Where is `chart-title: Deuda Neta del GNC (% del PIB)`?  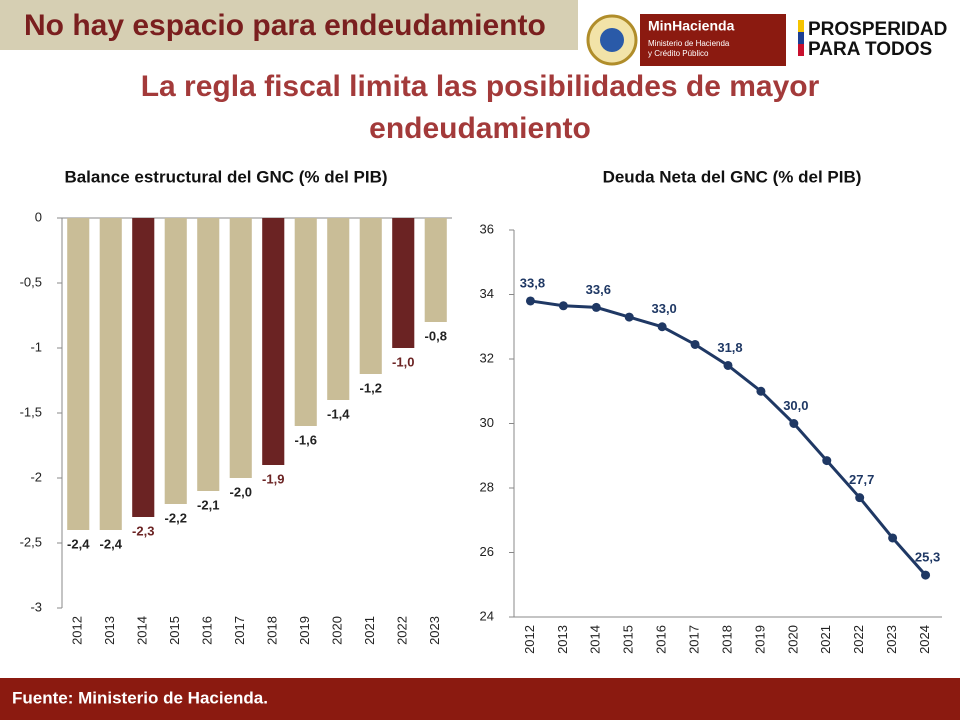 chart-title: Deuda Neta del GNC (% del PIB) is located at coordinates (732, 176).